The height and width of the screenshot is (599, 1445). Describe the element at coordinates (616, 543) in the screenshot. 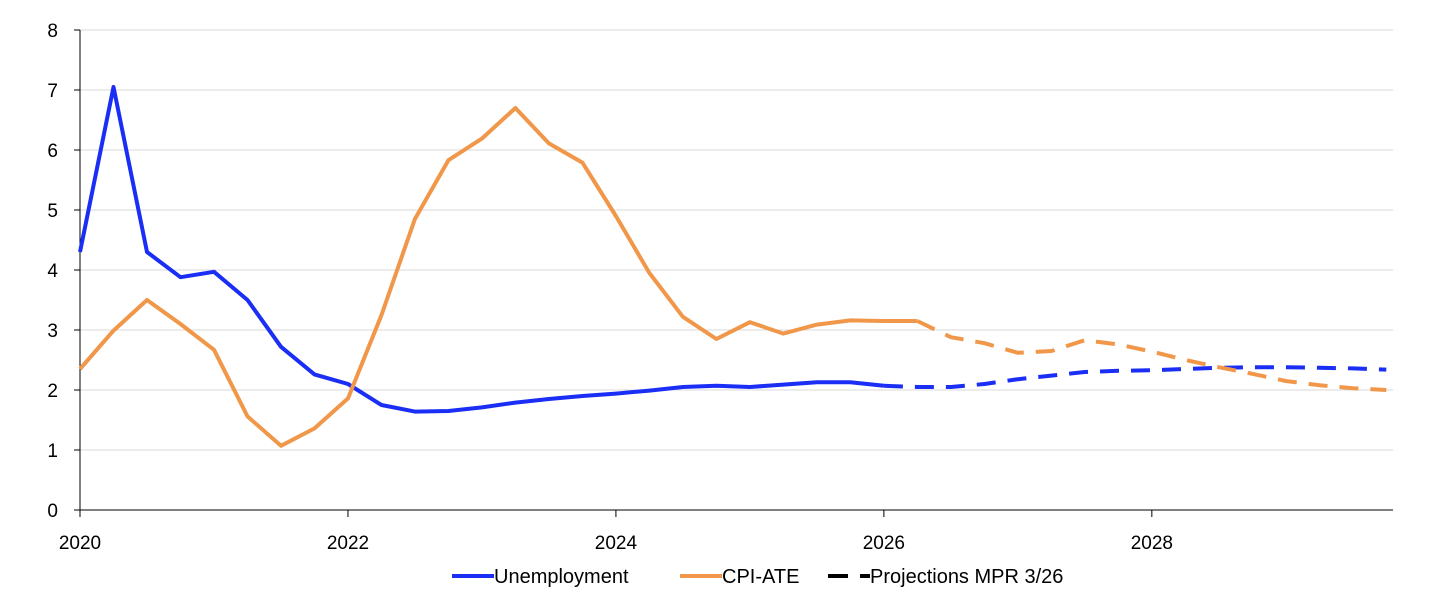

I see `x-tick-label: 2024` at that location.